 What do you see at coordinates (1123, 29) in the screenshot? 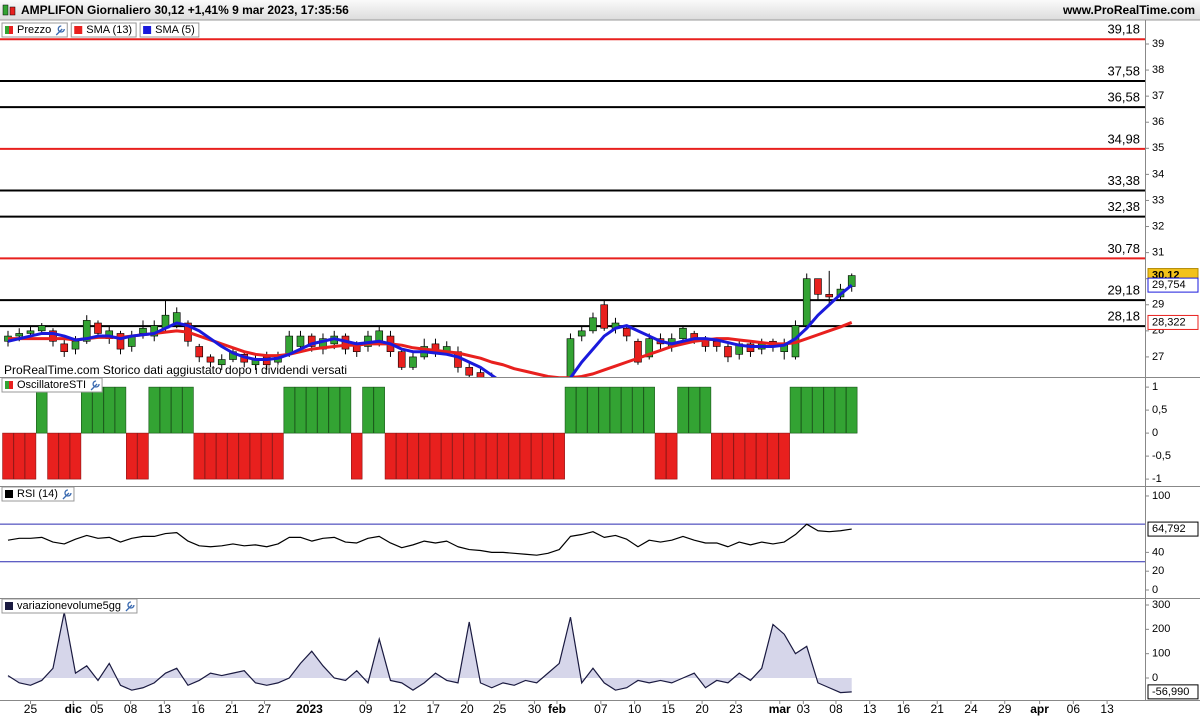
I see `level-label: 39,18` at bounding box center [1123, 29].